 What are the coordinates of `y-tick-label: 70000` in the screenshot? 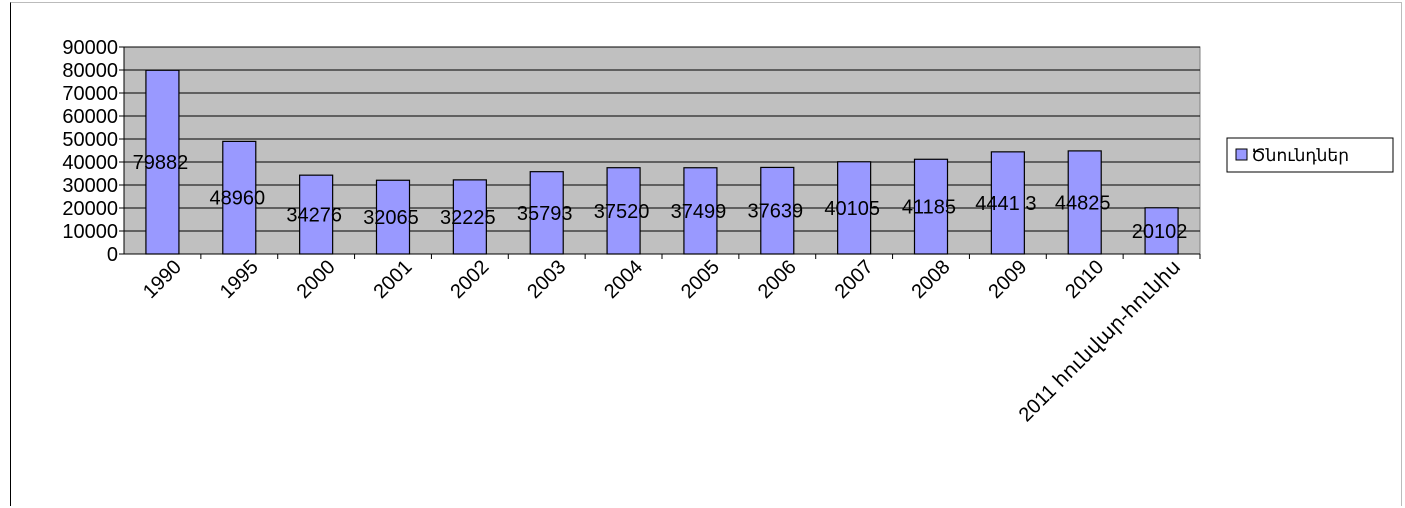 It's located at (90, 94).